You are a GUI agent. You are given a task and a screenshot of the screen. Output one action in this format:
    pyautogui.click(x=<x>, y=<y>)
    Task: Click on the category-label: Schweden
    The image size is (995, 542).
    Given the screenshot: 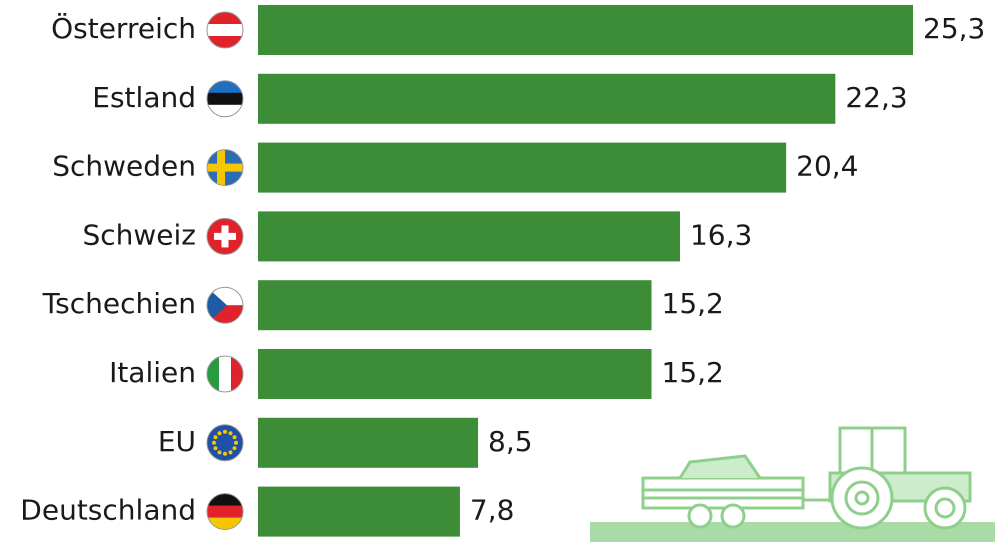 What is the action you would take?
    pyautogui.click(x=124, y=166)
    